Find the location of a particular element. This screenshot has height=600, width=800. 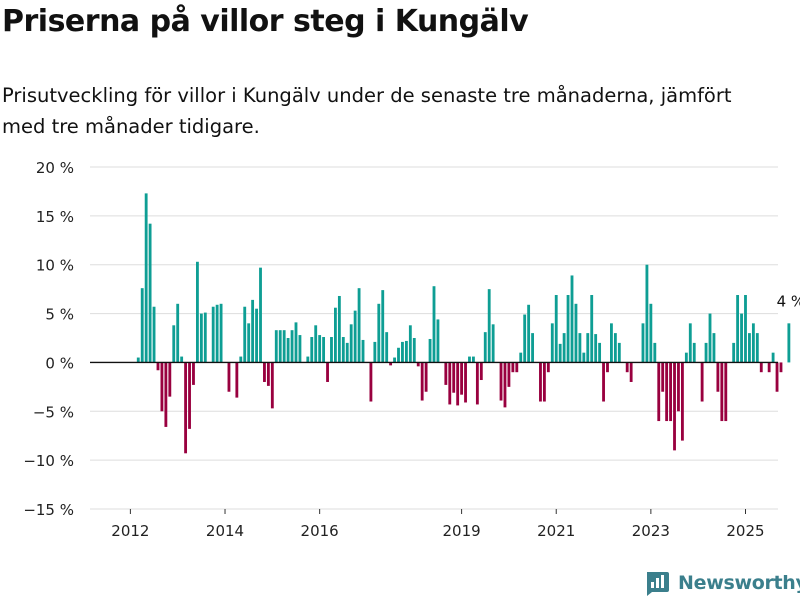

y-tick-label: 20 % is located at coordinates (55, 168).